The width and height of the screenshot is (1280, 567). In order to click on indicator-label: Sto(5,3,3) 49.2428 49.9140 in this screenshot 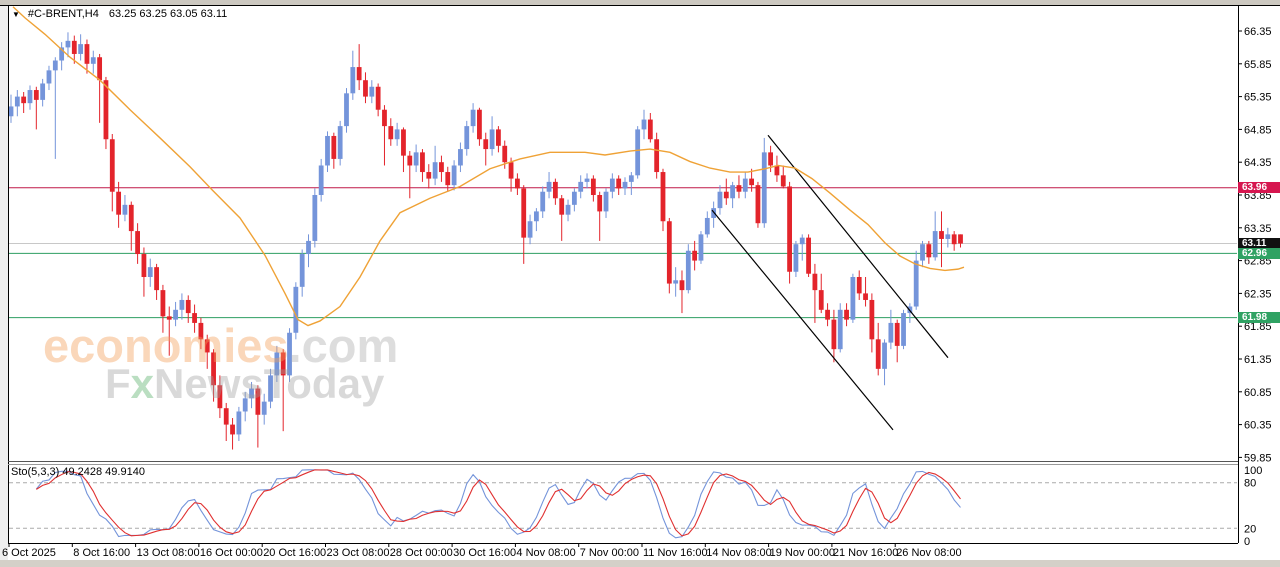, I will do `click(78, 472)`.